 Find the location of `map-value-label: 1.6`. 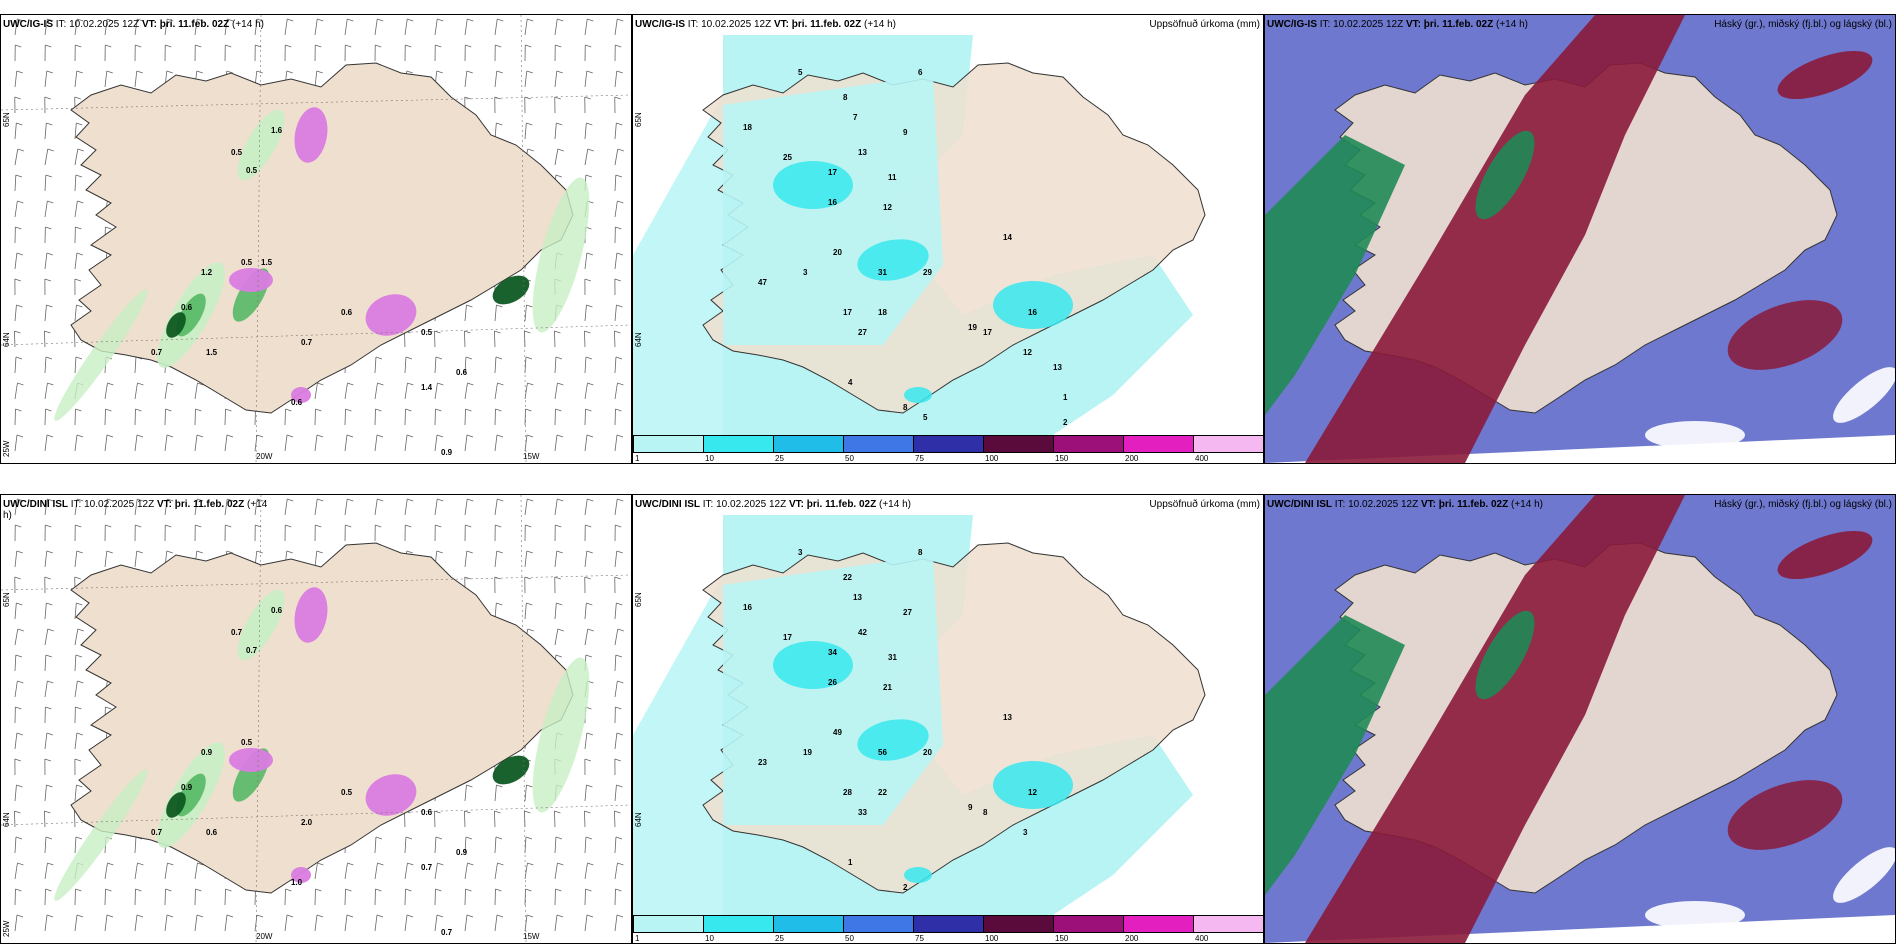

map-value-label: 1.6 is located at coordinates (277, 130).